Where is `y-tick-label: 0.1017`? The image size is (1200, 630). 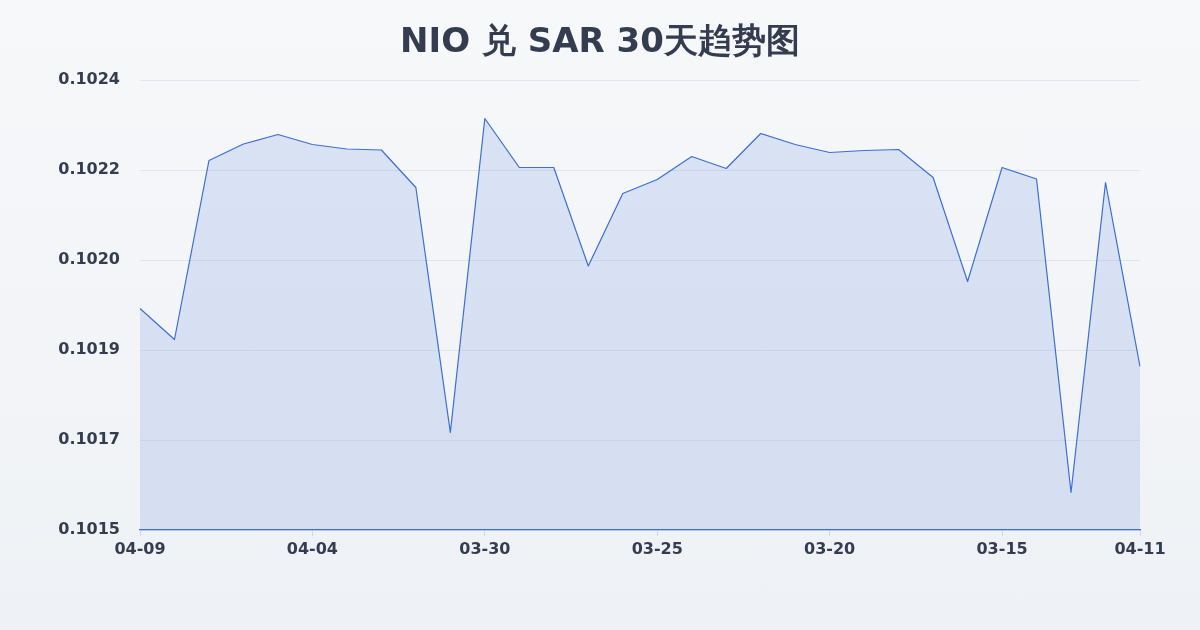
y-tick-label: 0.1017 is located at coordinates (89, 439).